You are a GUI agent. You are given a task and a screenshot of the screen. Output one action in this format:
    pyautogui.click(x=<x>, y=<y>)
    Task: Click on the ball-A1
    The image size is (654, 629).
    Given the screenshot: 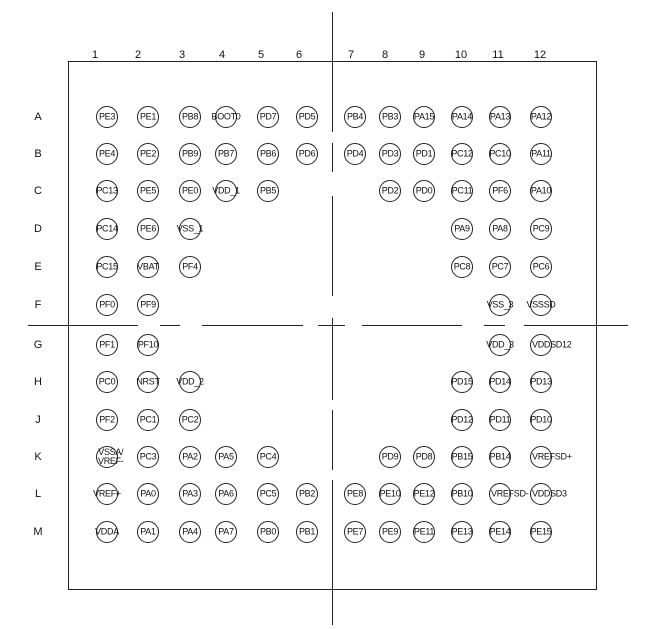 What is the action you would take?
    pyautogui.click(x=107, y=117)
    